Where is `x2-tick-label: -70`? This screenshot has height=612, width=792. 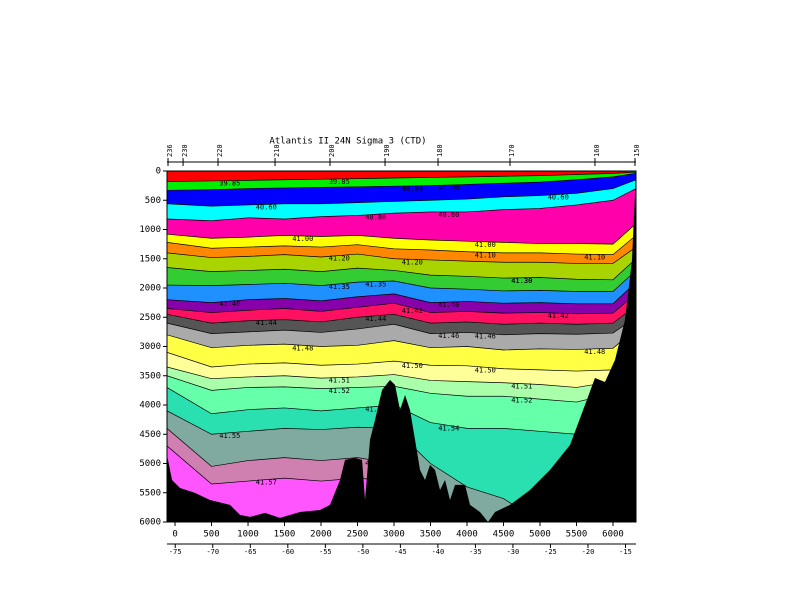 x2-tick-label: -70 is located at coordinates (212, 552).